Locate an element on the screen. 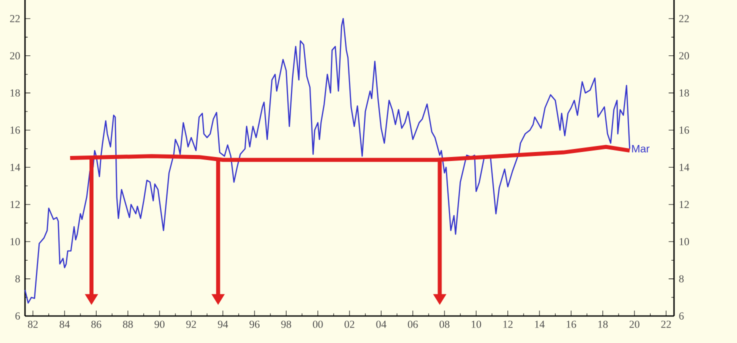 The width and height of the screenshot is (737, 343). y-tick-label: 18 is located at coordinates (15, 93).